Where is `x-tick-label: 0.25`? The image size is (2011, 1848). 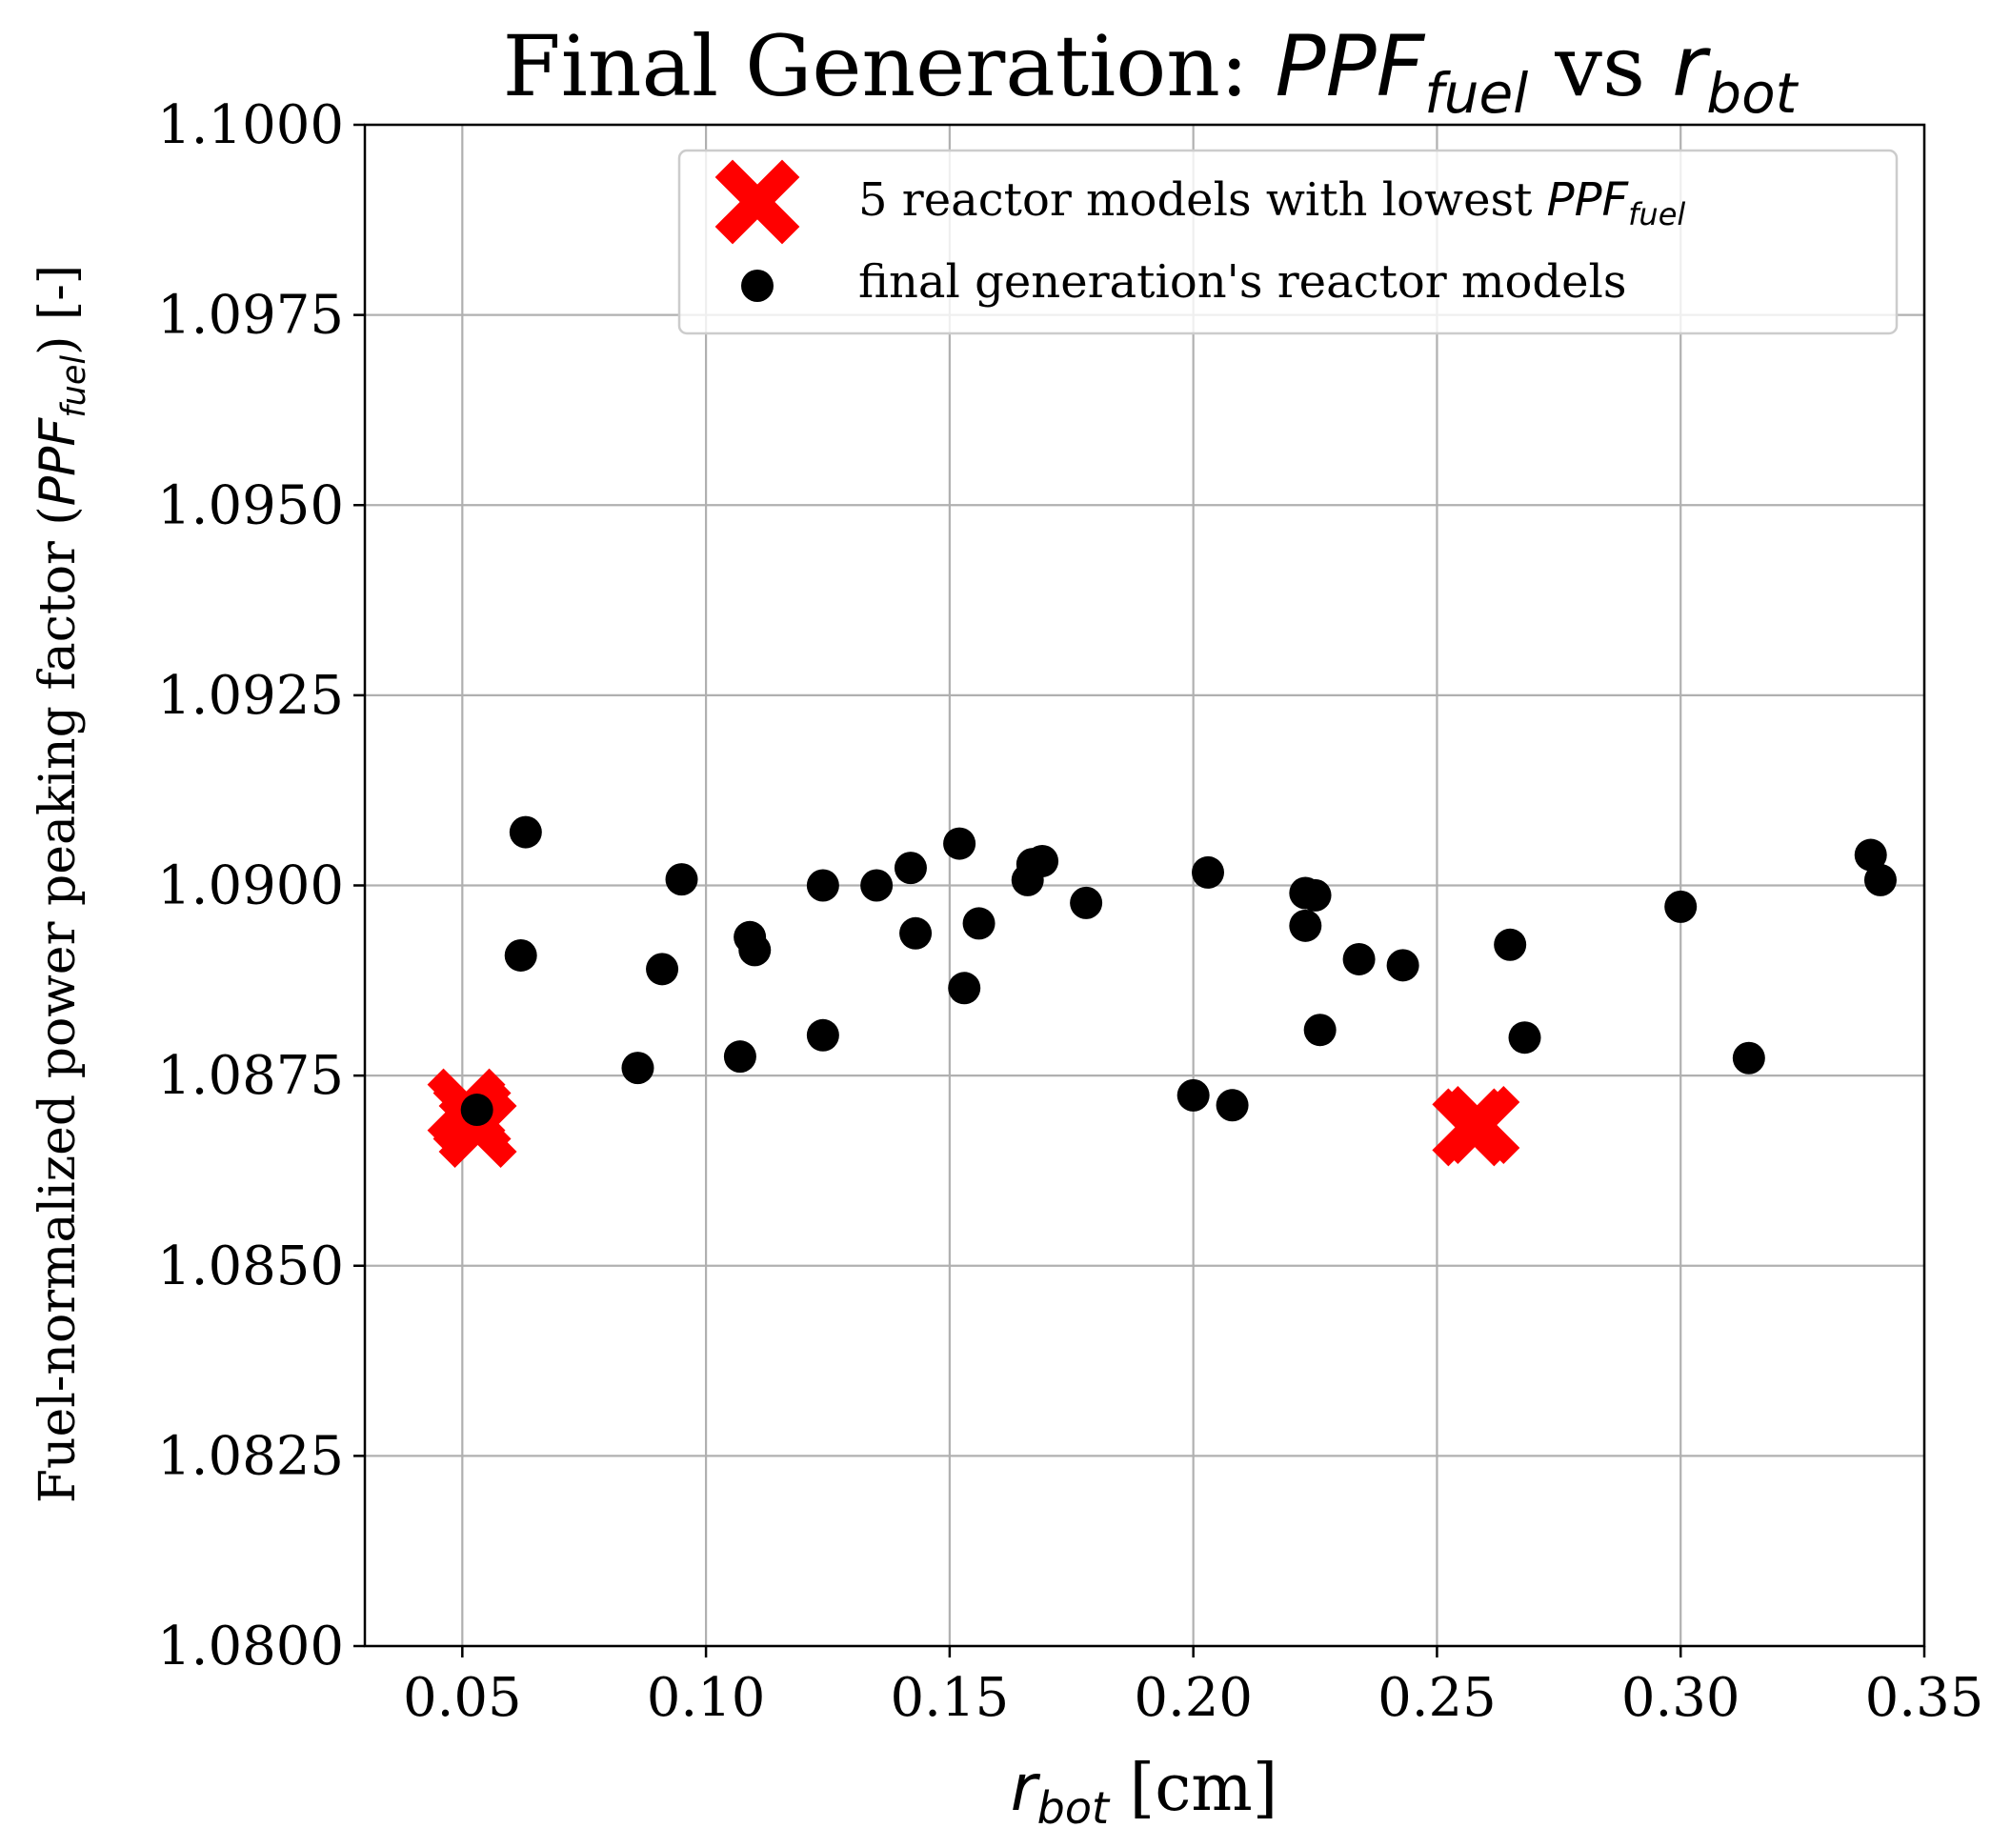
x-tick-label: 0.25 is located at coordinates (1438, 1698).